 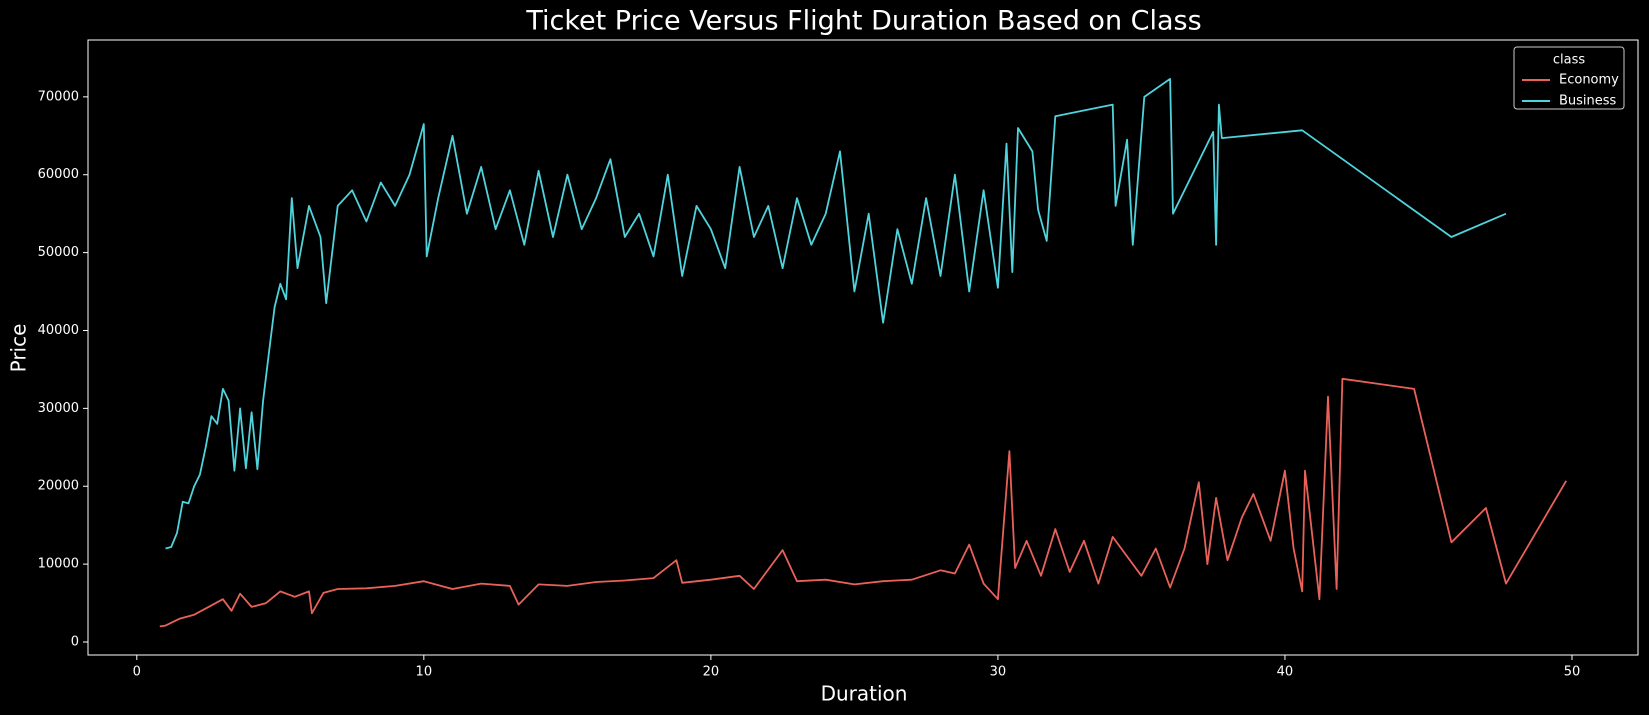 I want to click on y-tick-label: 0, so click(x=75, y=641).